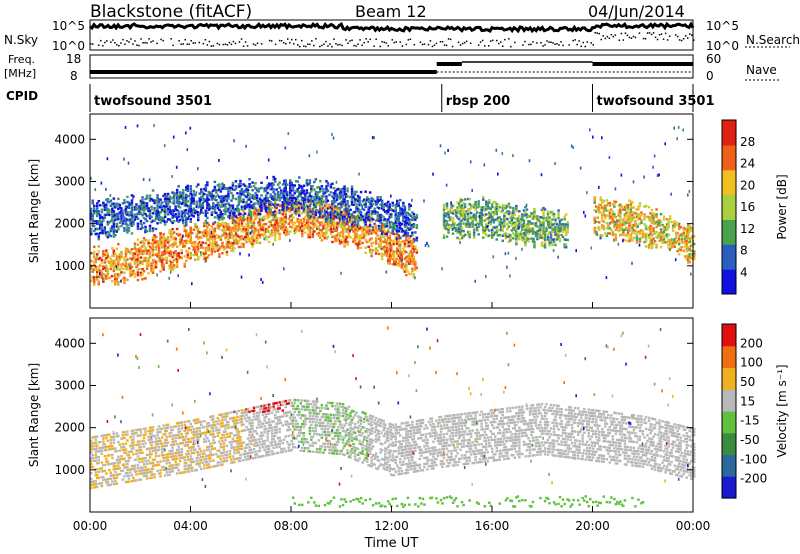 This screenshot has width=800, height=554. Describe the element at coordinates (21, 59) in the screenshot. I see `freq-label: Freq.` at that location.